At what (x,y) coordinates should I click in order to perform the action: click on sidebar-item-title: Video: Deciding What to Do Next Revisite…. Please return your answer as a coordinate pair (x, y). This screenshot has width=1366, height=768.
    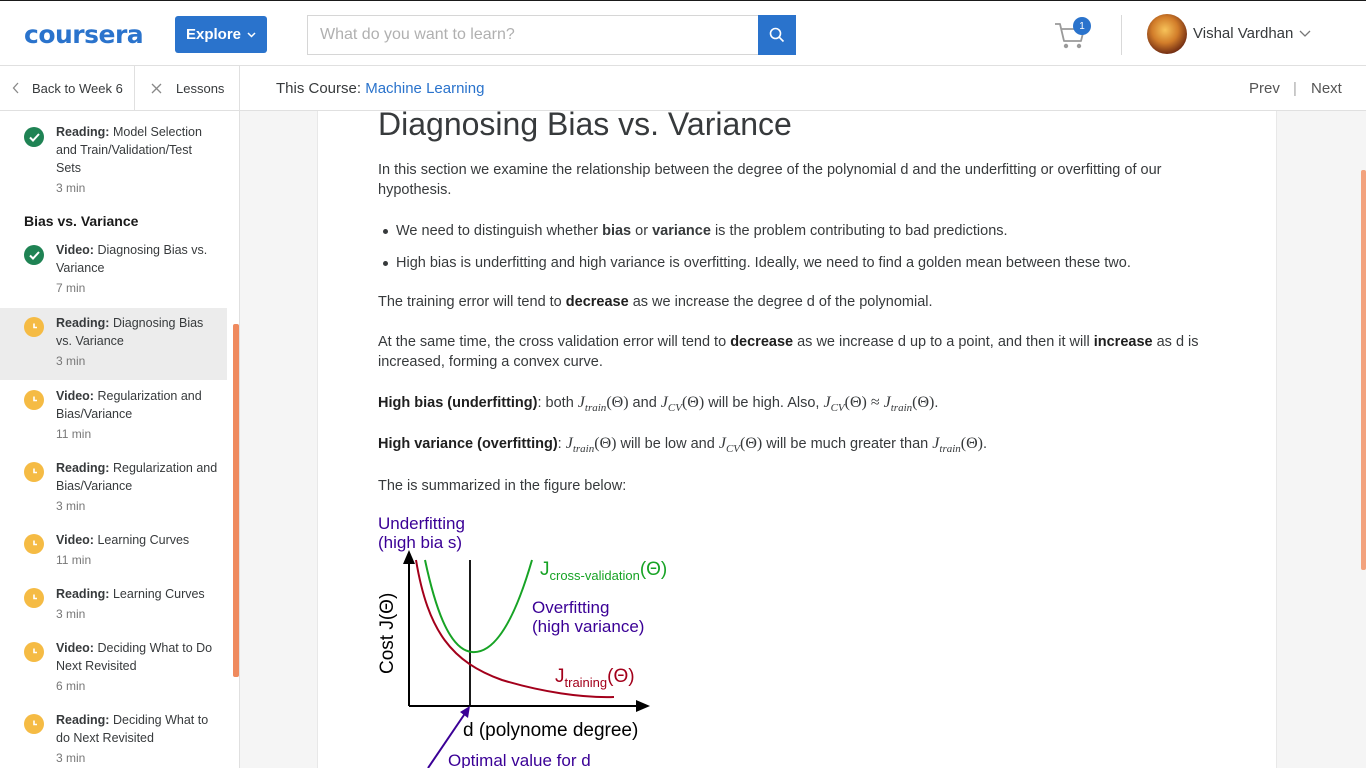
    Looking at the image, I should click on (134, 657).